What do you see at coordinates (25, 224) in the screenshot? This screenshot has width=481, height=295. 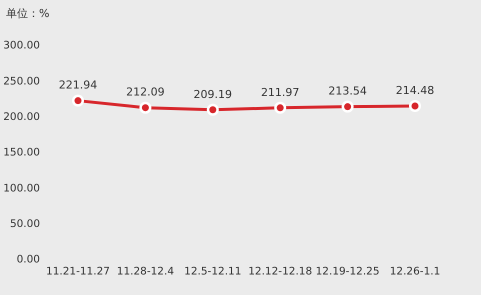 I see `y-tick-label: 50.00` at bounding box center [25, 224].